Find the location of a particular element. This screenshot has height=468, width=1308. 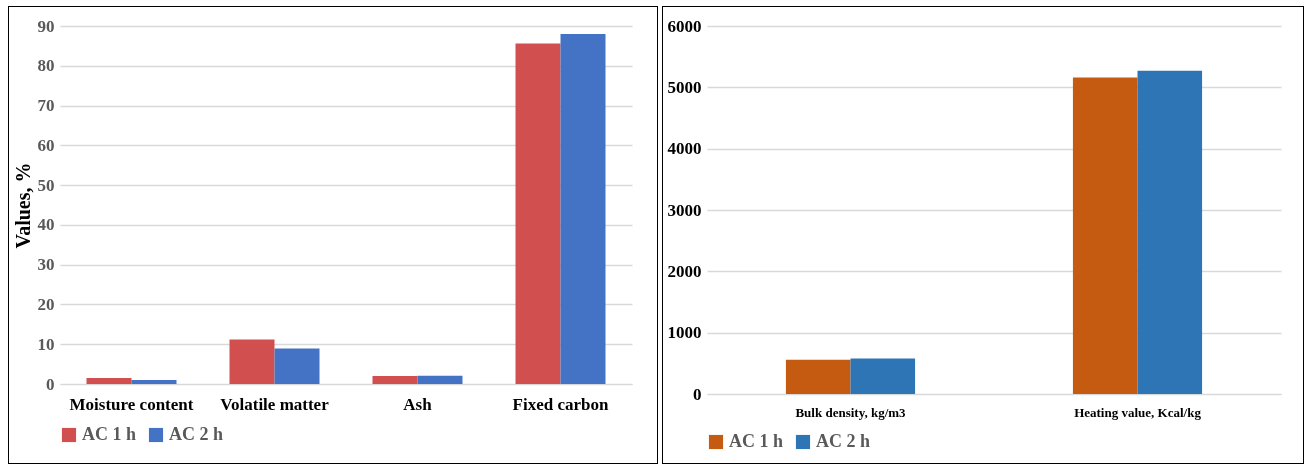

y-tick-label: 1000 is located at coordinates (684, 333).